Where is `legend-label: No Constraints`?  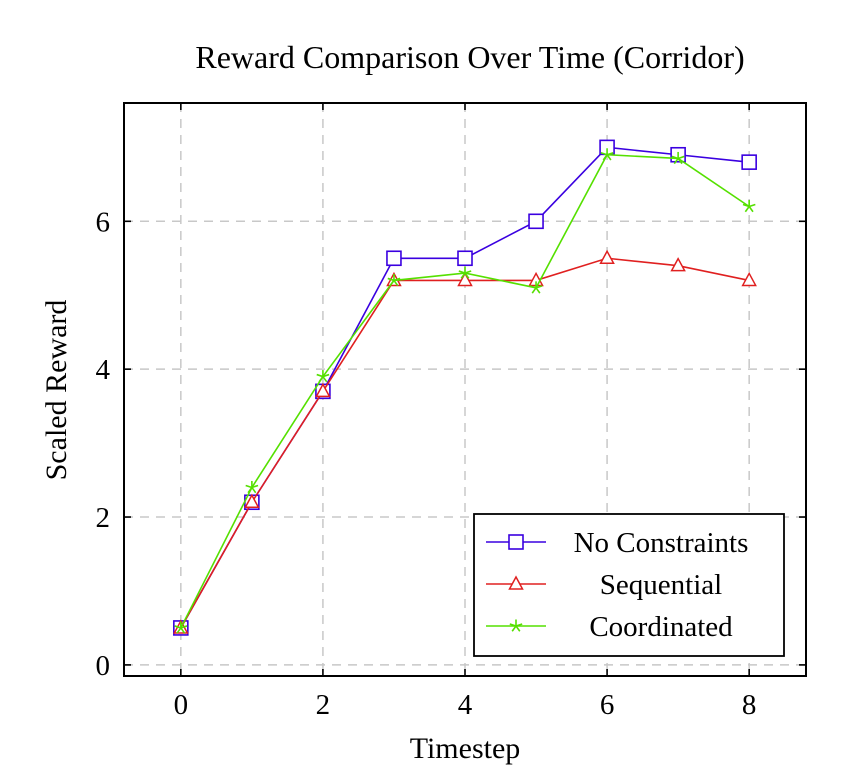
legend-label: No Constraints is located at coordinates (661, 543).